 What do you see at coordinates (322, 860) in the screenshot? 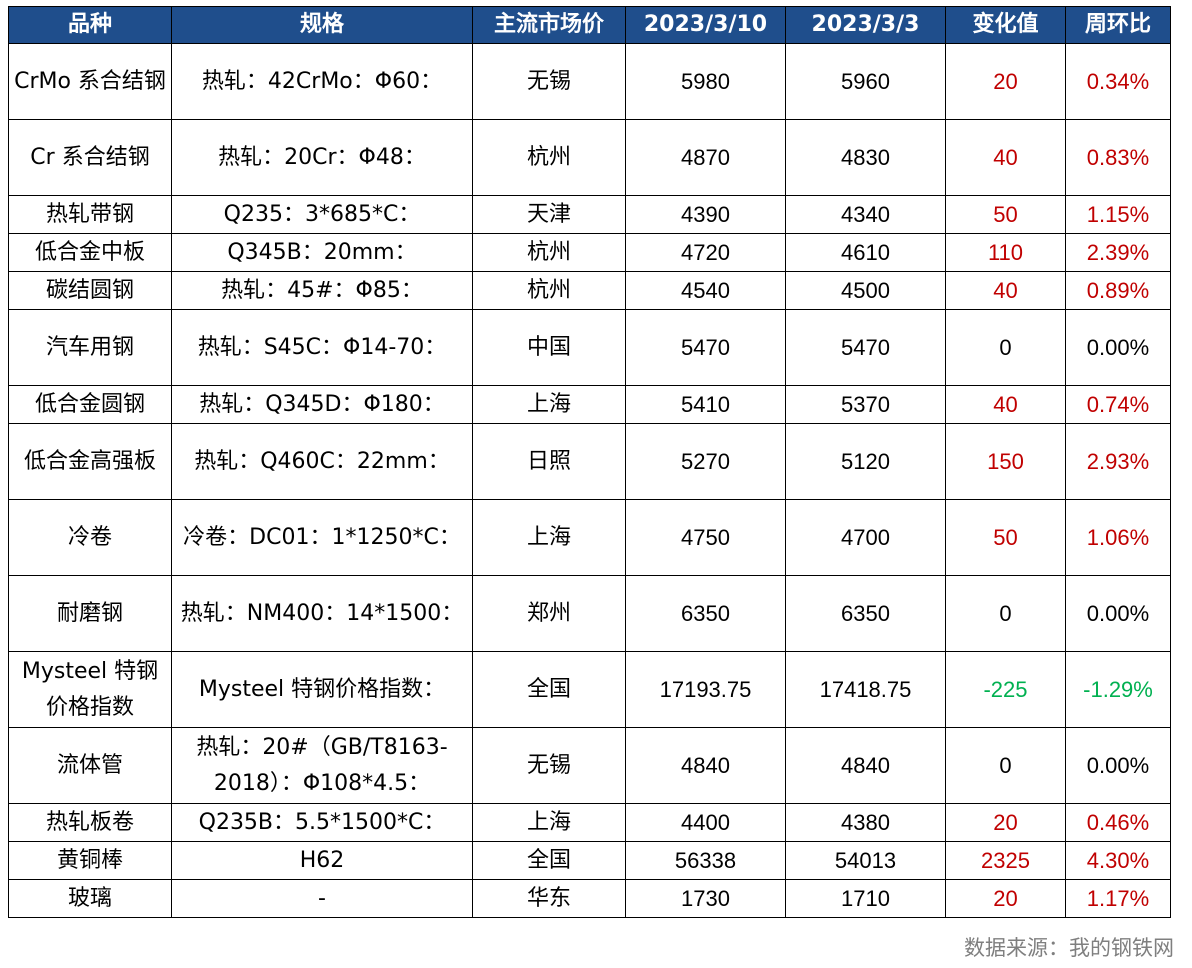
I see `spec-cell: H62` at bounding box center [322, 860].